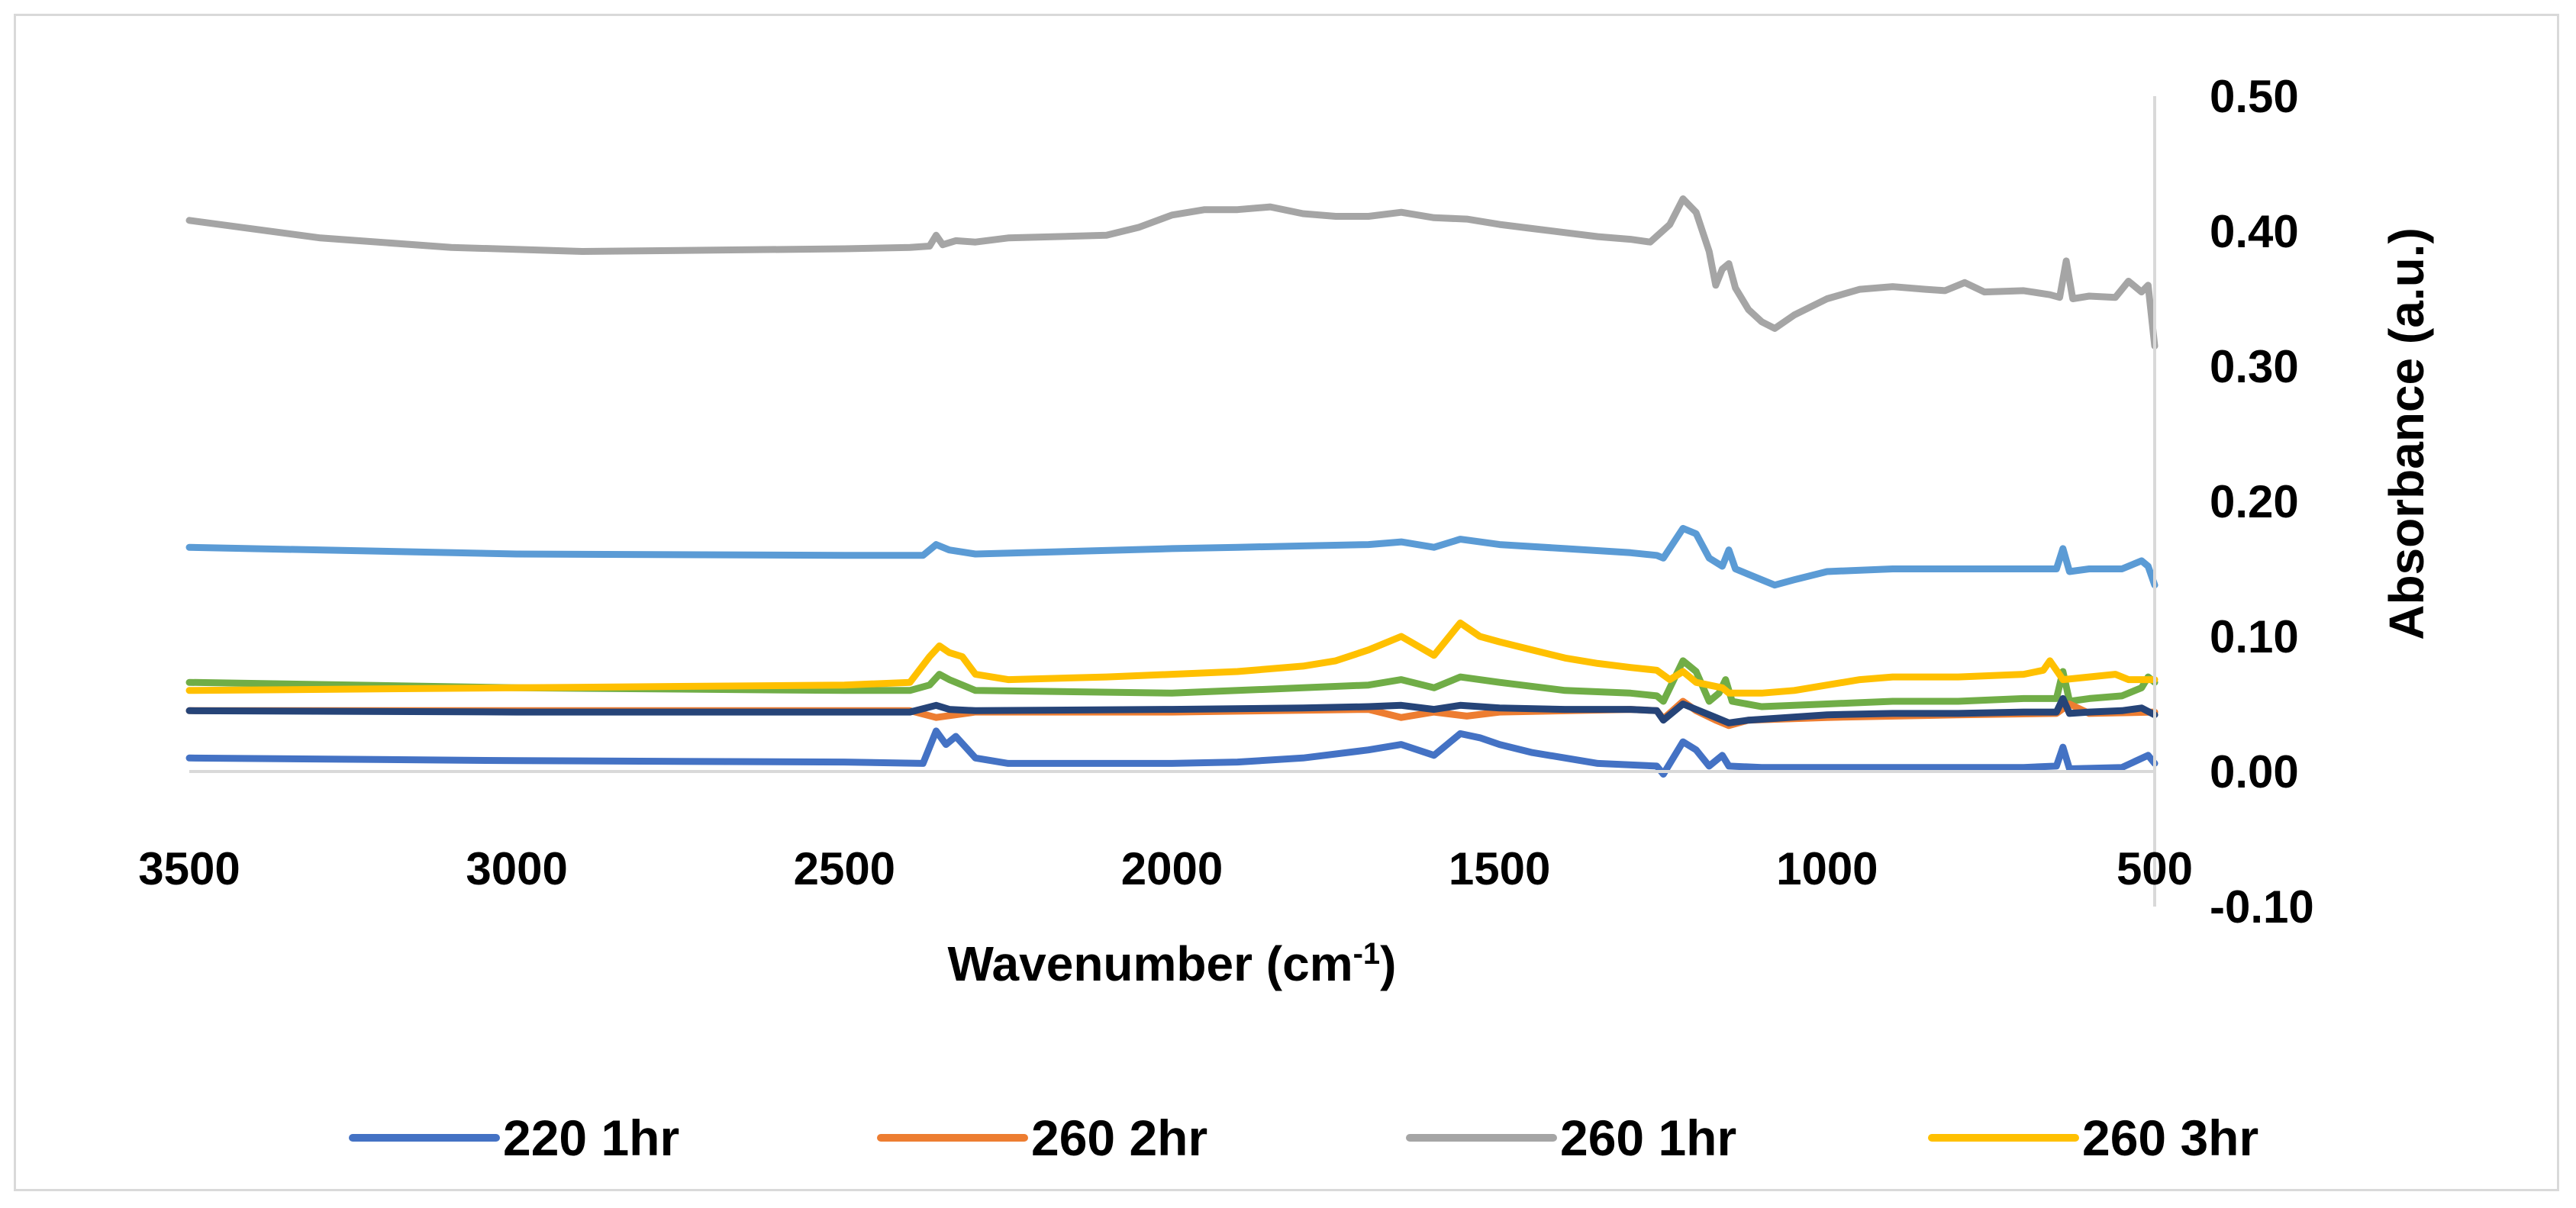 The width and height of the screenshot is (2576, 1208). What do you see at coordinates (1171, 273) in the screenshot?
I see `series-line-260-1hr` at bounding box center [1171, 273].